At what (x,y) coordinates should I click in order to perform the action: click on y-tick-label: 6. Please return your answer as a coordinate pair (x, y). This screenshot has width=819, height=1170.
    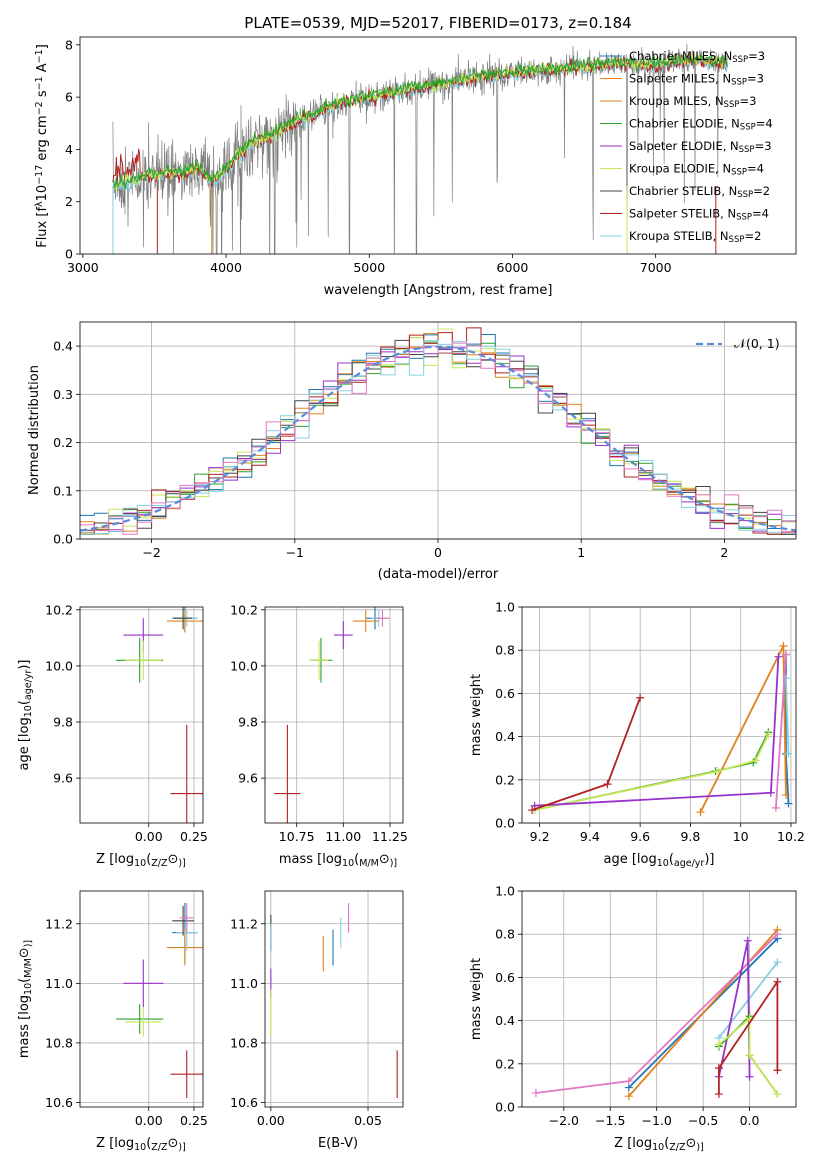
    Looking at the image, I should click on (69, 97).